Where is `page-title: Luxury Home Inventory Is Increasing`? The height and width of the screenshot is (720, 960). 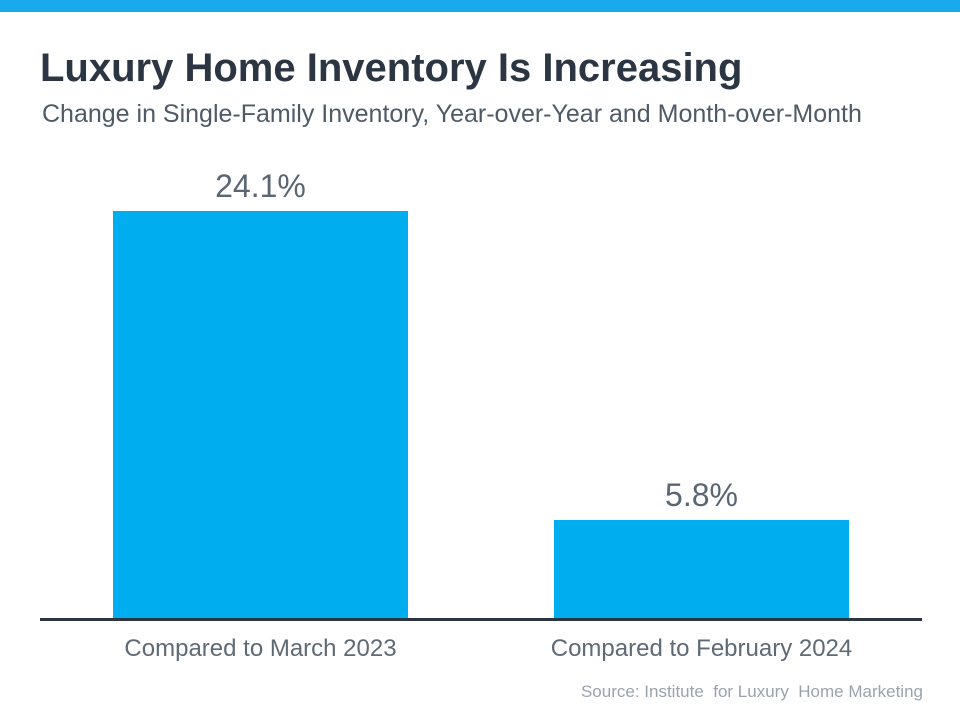 page-title: Luxury Home Inventory Is Increasing is located at coordinates (391, 68).